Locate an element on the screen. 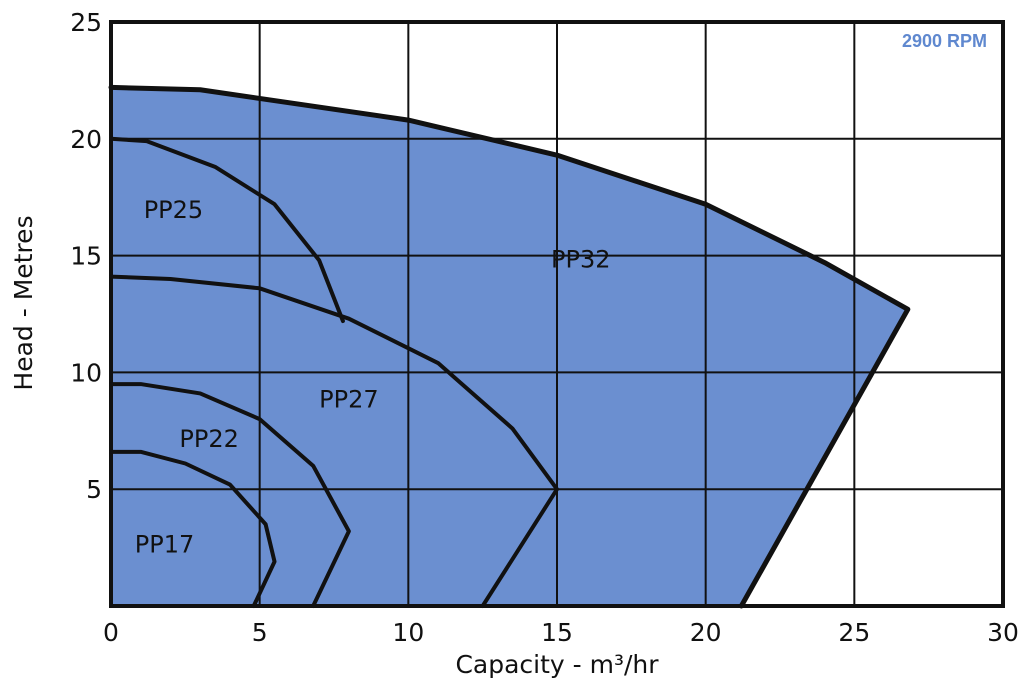  x-tick-label: 10 is located at coordinates (408, 632).